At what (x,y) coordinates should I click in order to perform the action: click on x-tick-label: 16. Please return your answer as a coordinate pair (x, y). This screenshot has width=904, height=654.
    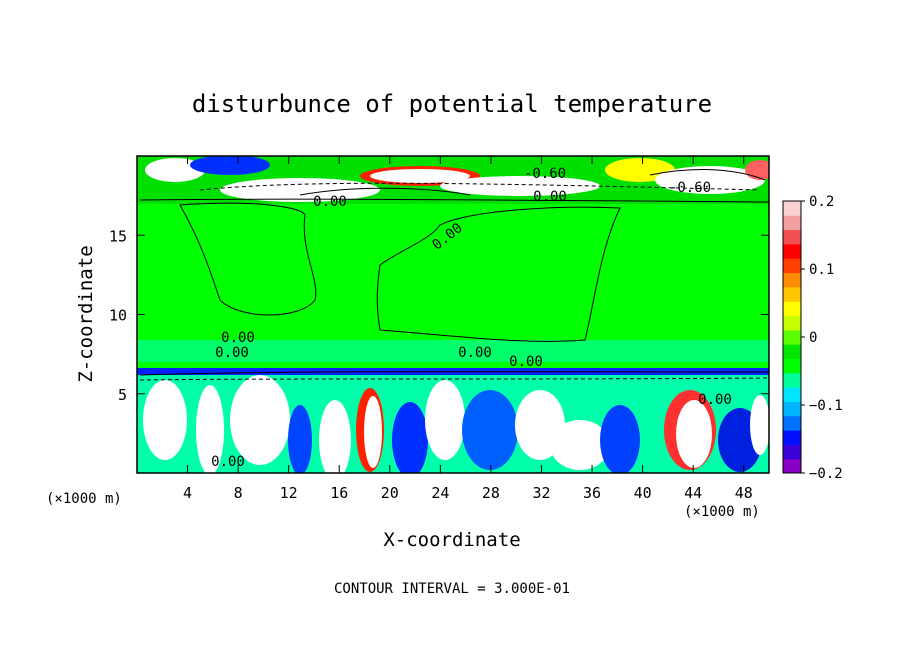
    Looking at the image, I should click on (339, 493).